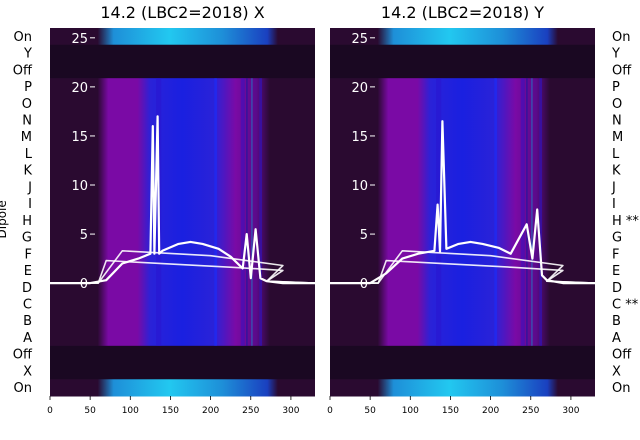 The height and width of the screenshot is (440, 640). What do you see at coordinates (182, 12) in the screenshot?
I see `panel-title: 14.2 (LBC2=2018) X` at bounding box center [182, 12].